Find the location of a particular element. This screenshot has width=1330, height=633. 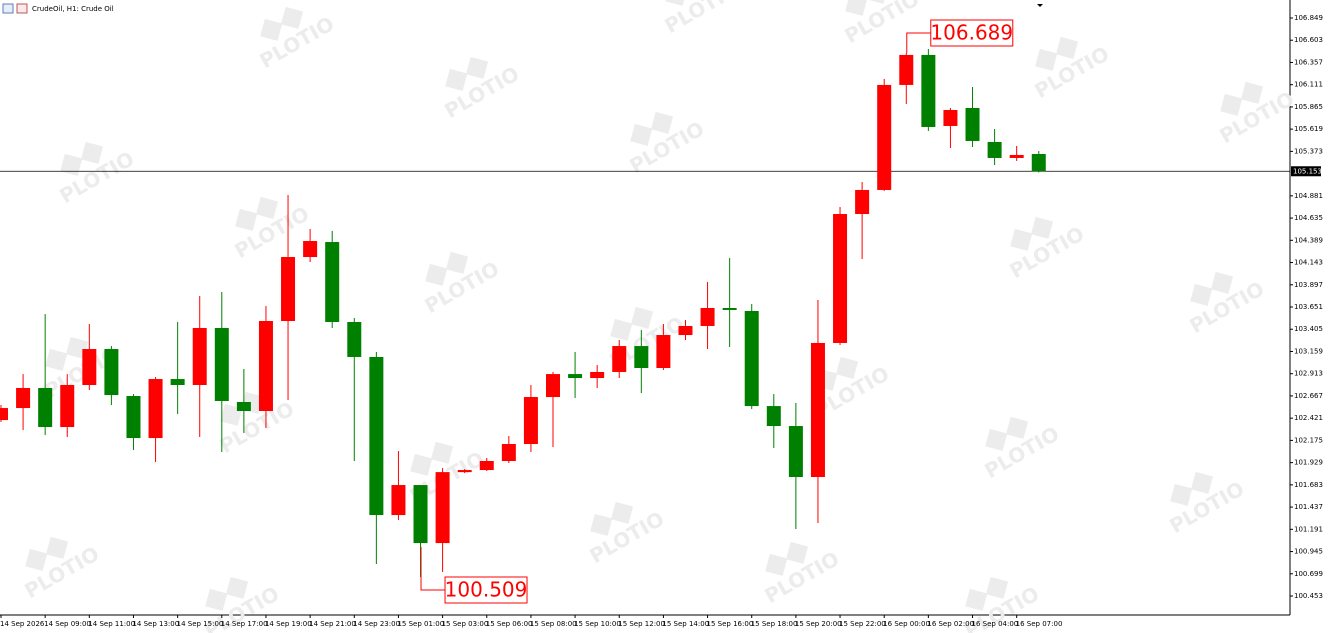

x-tick-label: 16 Sep 02:00 is located at coordinates (950, 624).